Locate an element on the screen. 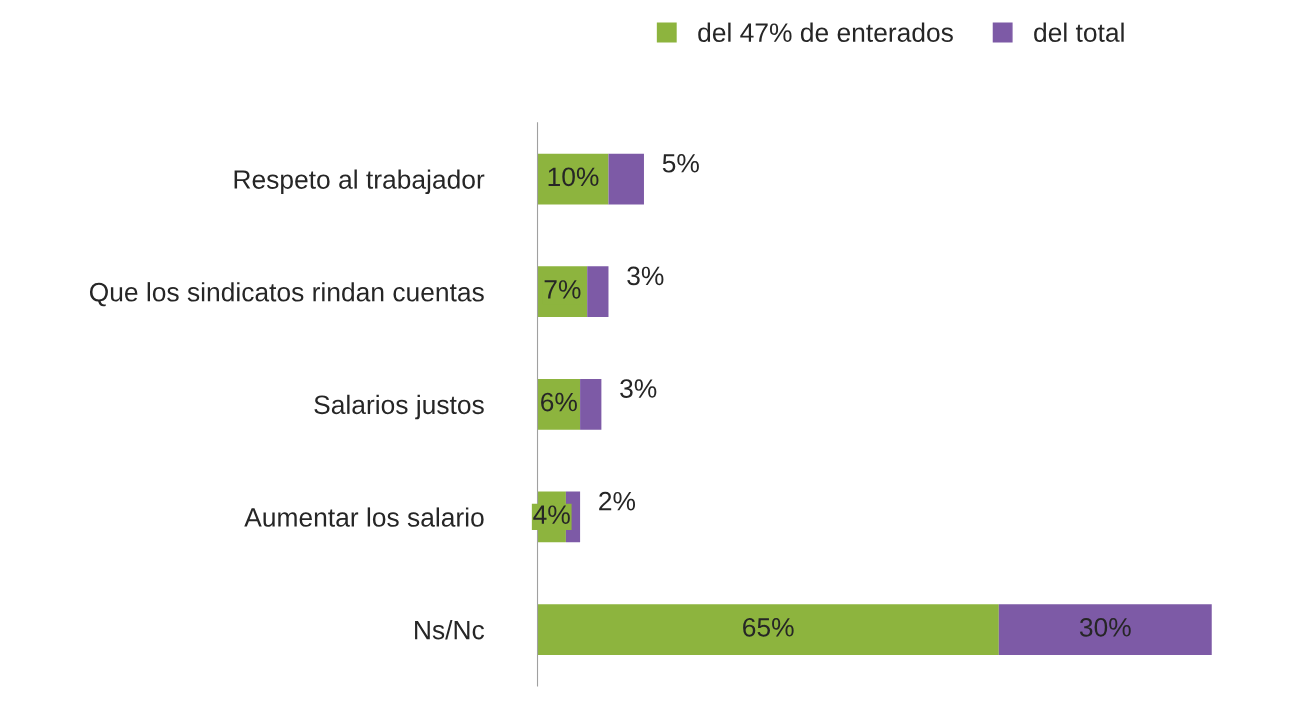  data-label: 2% is located at coordinates (617, 501).